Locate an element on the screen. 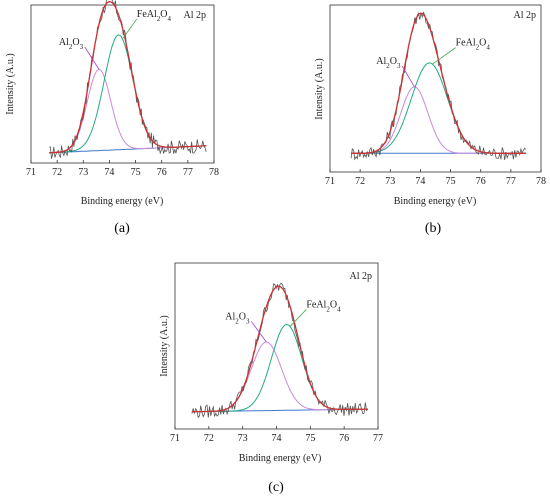 This screenshot has height=496, width=550. x-axis-label-b: Binding energy (eV) is located at coordinates (435, 201).